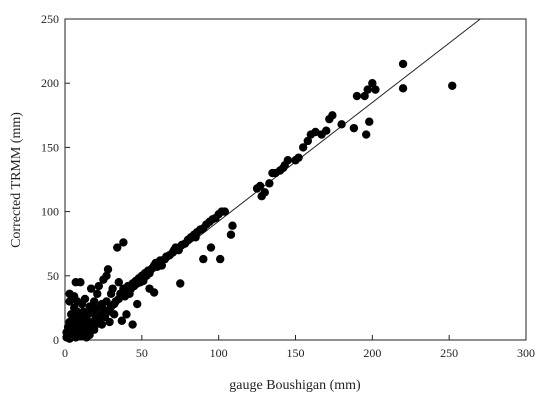  What do you see at coordinates (16, 180) in the screenshot?
I see `y-axis-label: Corrected TRMM (mm)` at bounding box center [16, 180].